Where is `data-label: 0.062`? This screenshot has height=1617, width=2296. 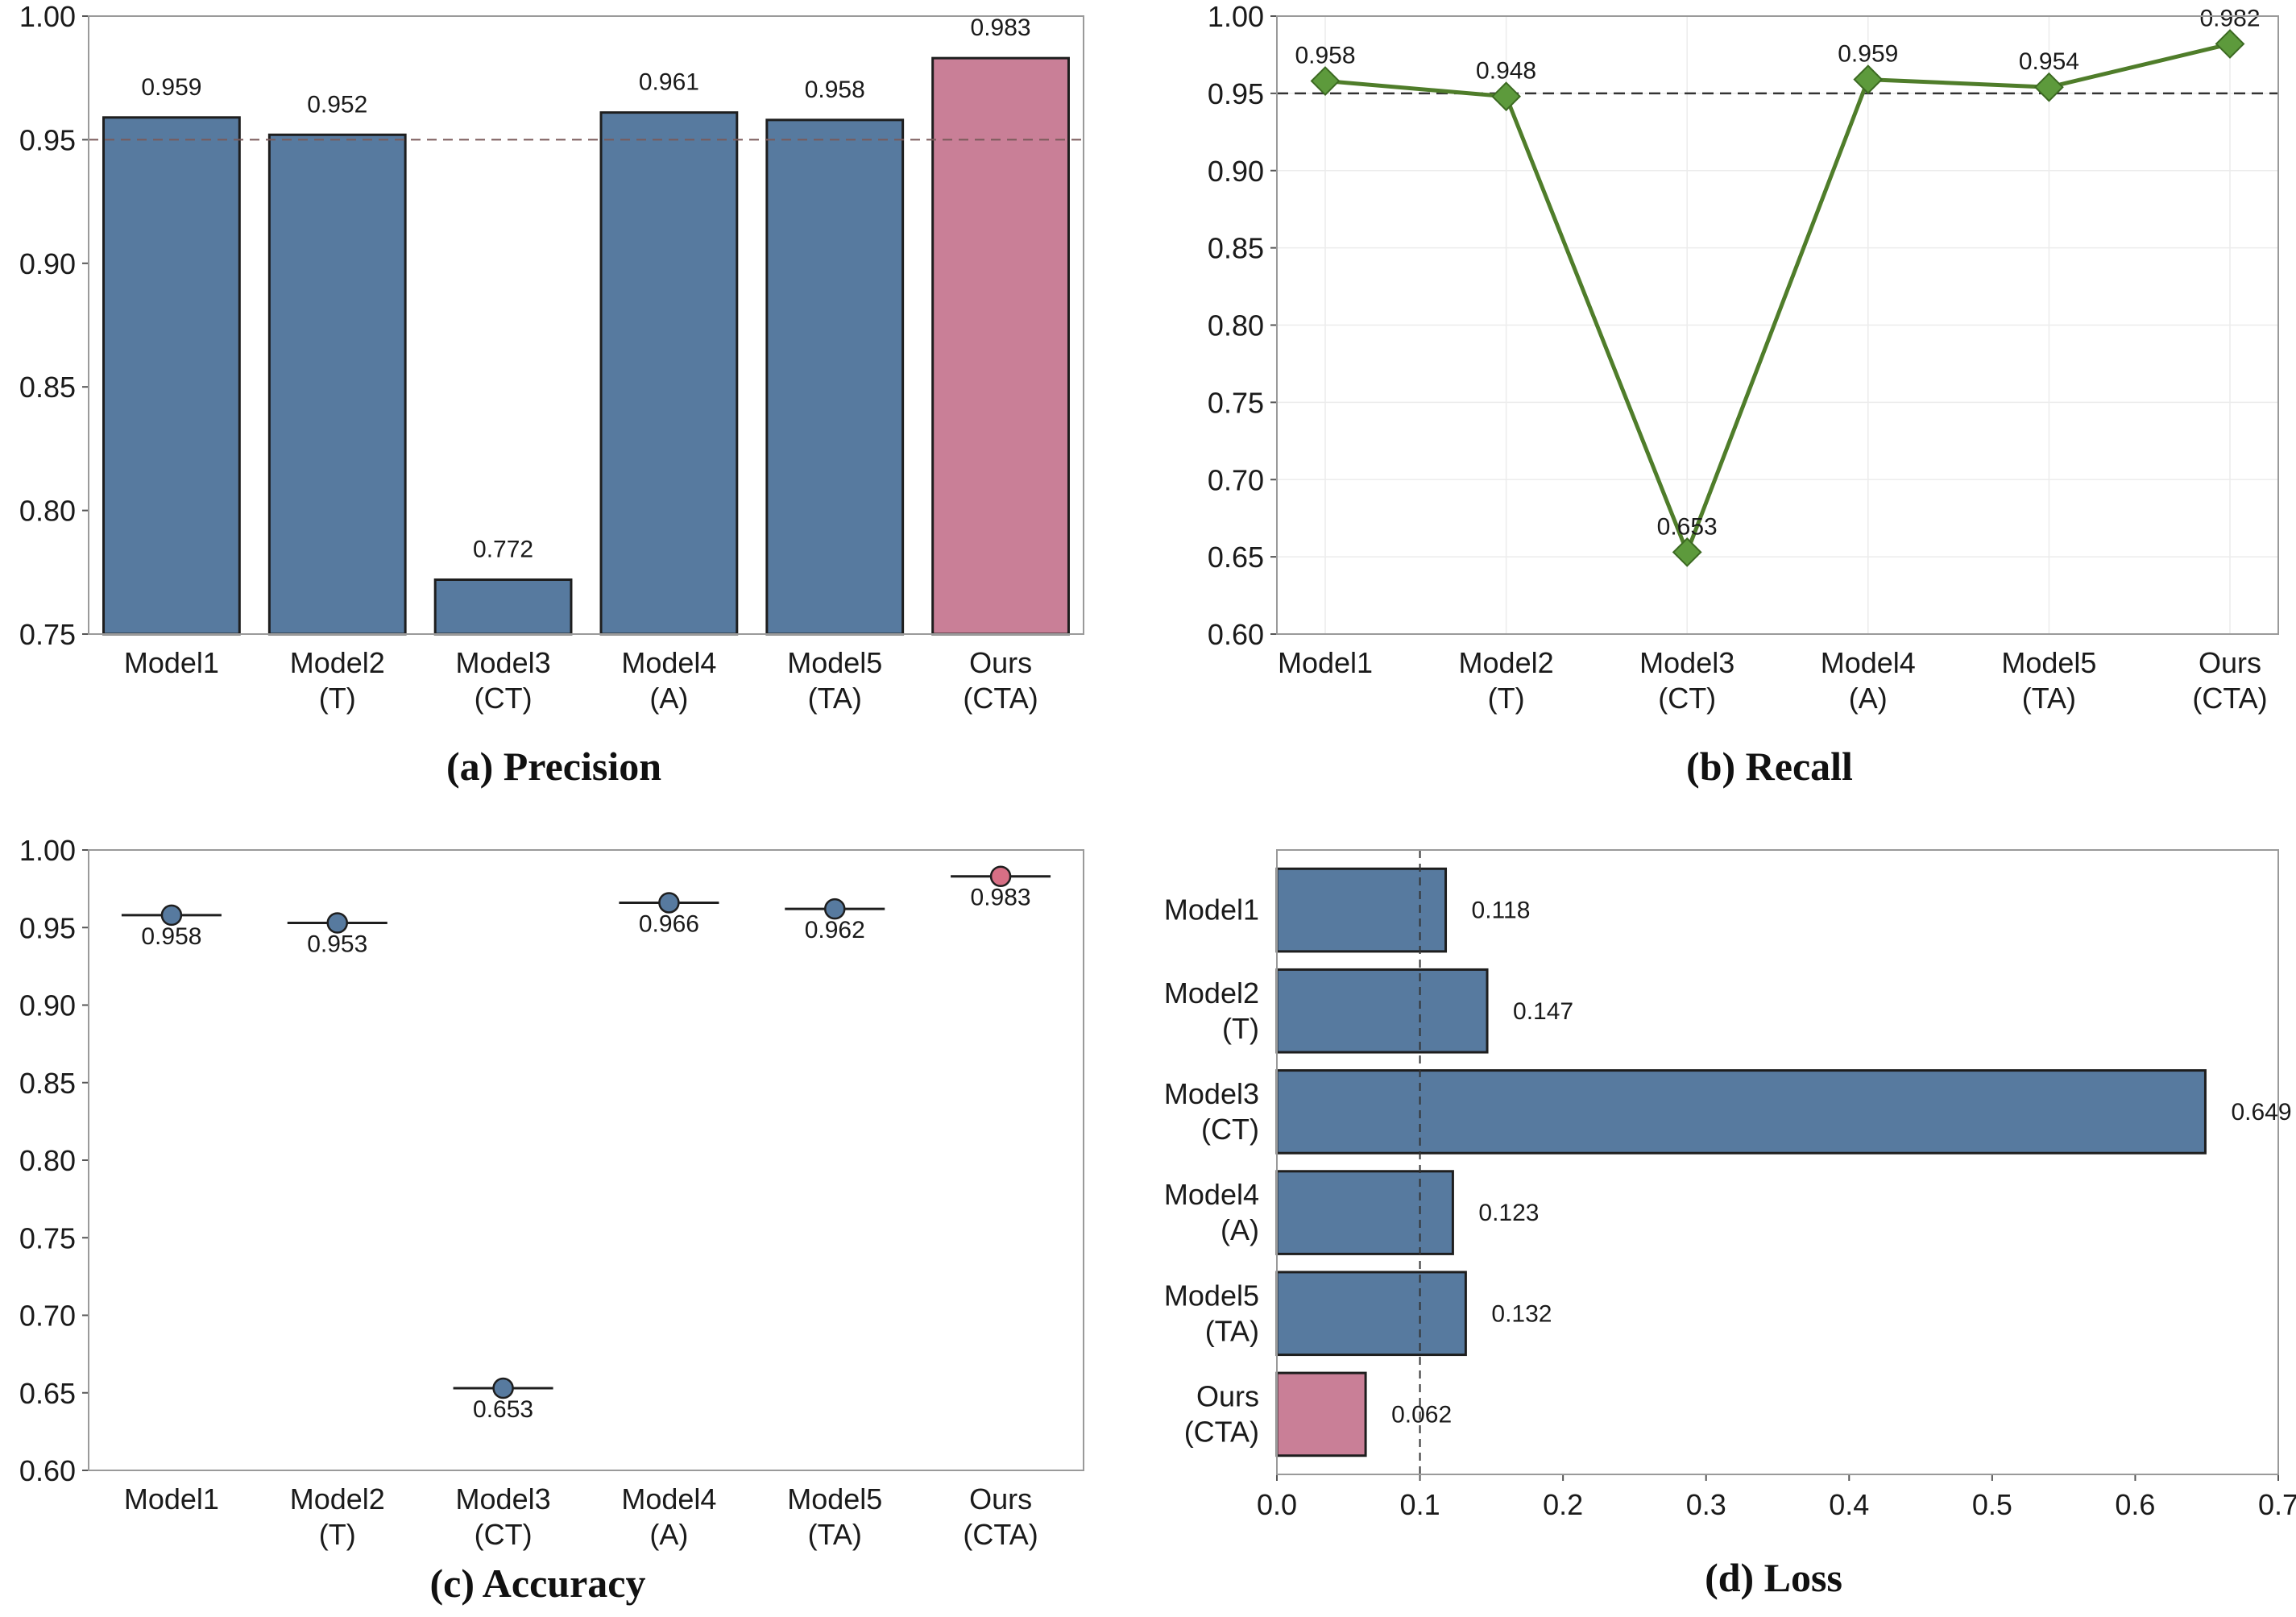 data-label: 0.062 is located at coordinates (1421, 1414).